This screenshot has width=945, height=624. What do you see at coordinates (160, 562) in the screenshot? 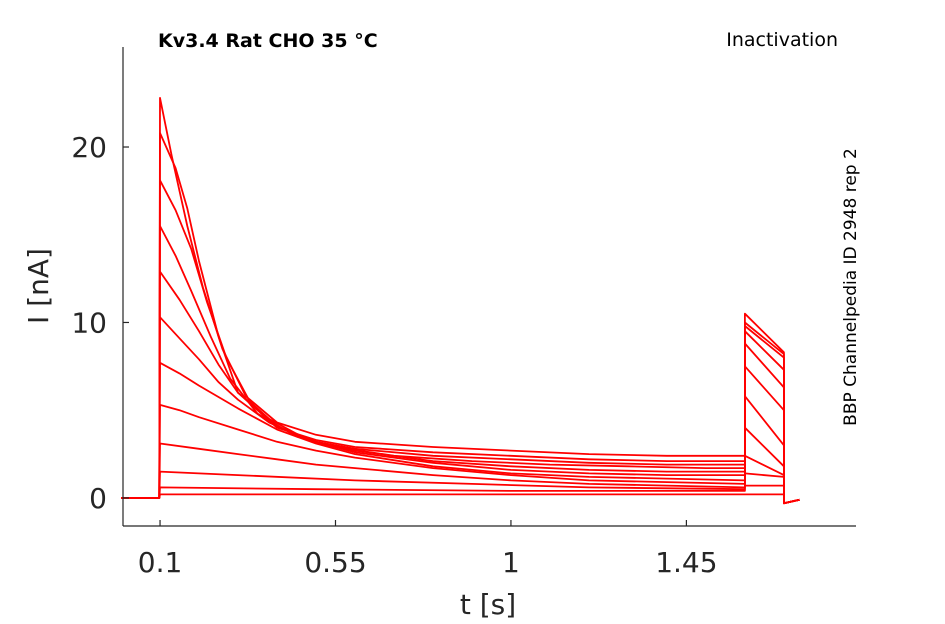
I see `x-tick-label: 0.1` at bounding box center [160, 562].